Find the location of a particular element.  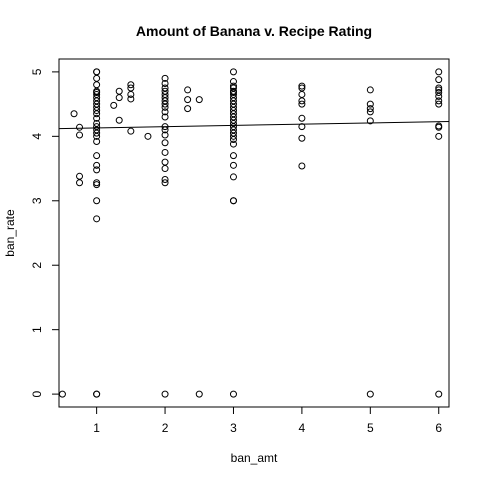

y-tick-label-4: 4 is located at coordinates (37, 136).